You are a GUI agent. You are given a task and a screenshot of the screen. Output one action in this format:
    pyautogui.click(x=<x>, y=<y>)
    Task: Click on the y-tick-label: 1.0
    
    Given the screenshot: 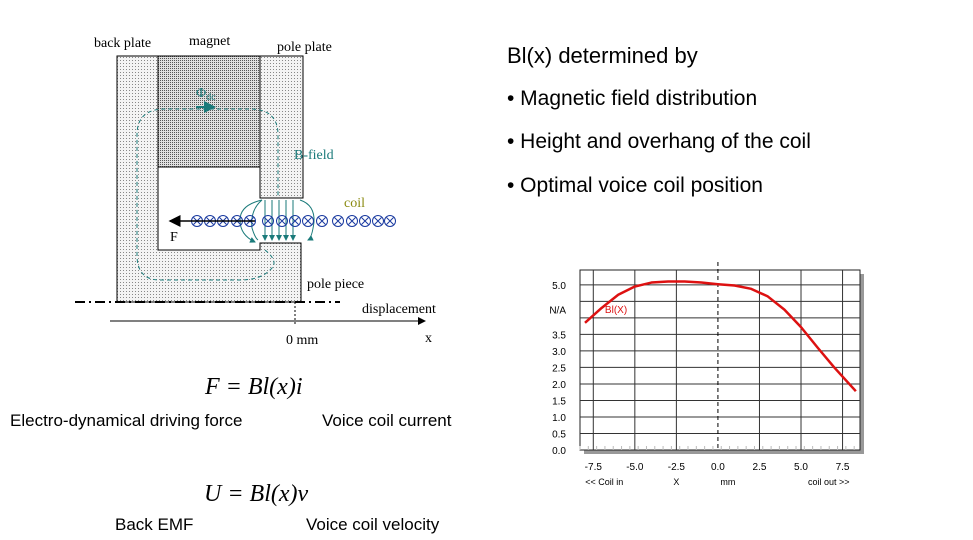 What is the action you would take?
    pyautogui.click(x=559, y=418)
    